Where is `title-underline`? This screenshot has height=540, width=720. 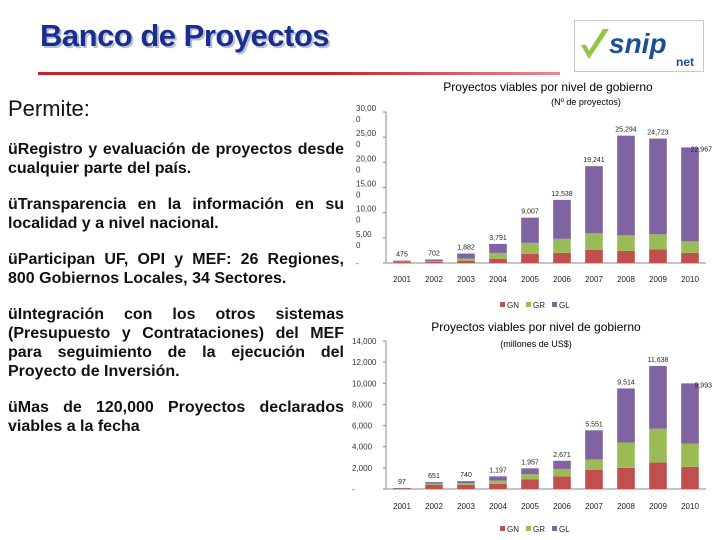
title-underline is located at coordinates (299, 73).